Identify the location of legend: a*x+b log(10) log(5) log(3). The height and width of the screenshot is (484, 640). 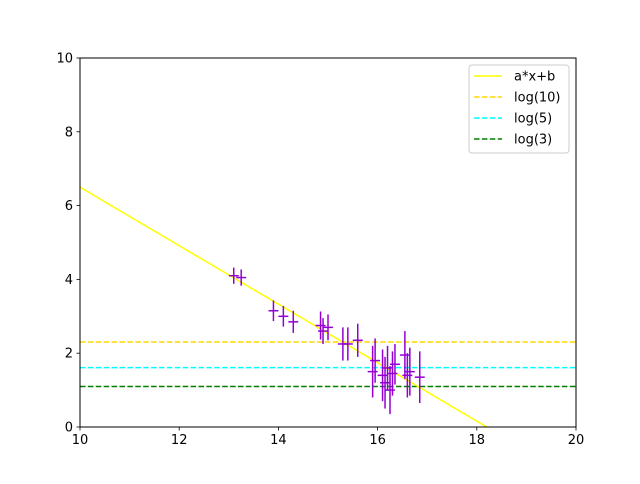
(519, 109).